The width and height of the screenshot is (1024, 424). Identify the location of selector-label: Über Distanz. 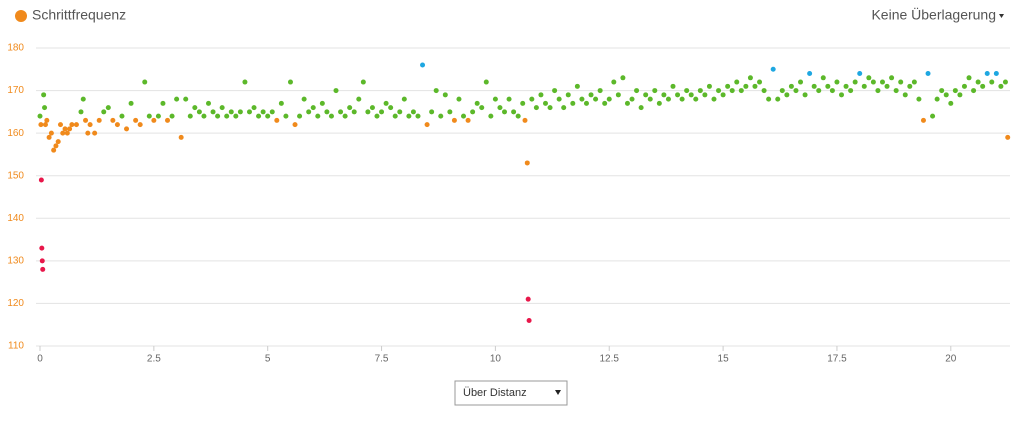
(495, 393).